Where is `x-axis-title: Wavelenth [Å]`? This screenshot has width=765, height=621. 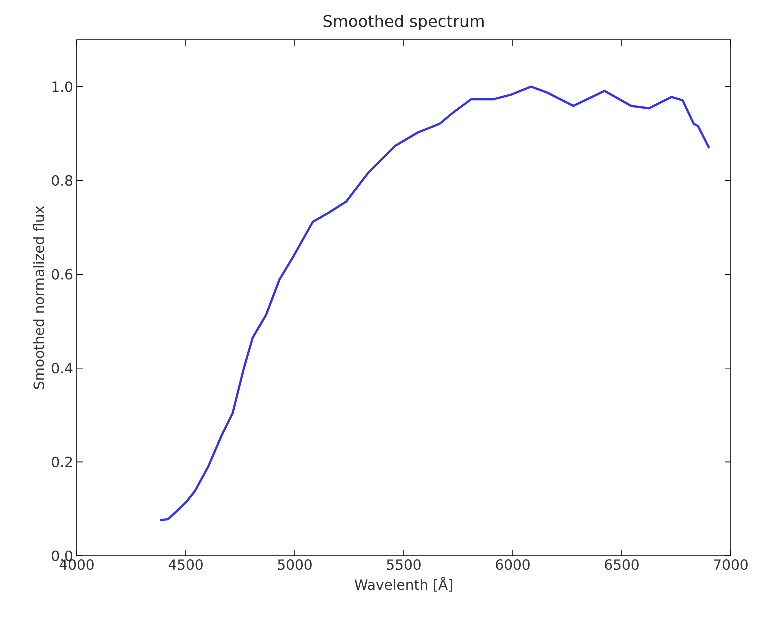 x-axis-title: Wavelenth [Å] is located at coordinates (403, 584).